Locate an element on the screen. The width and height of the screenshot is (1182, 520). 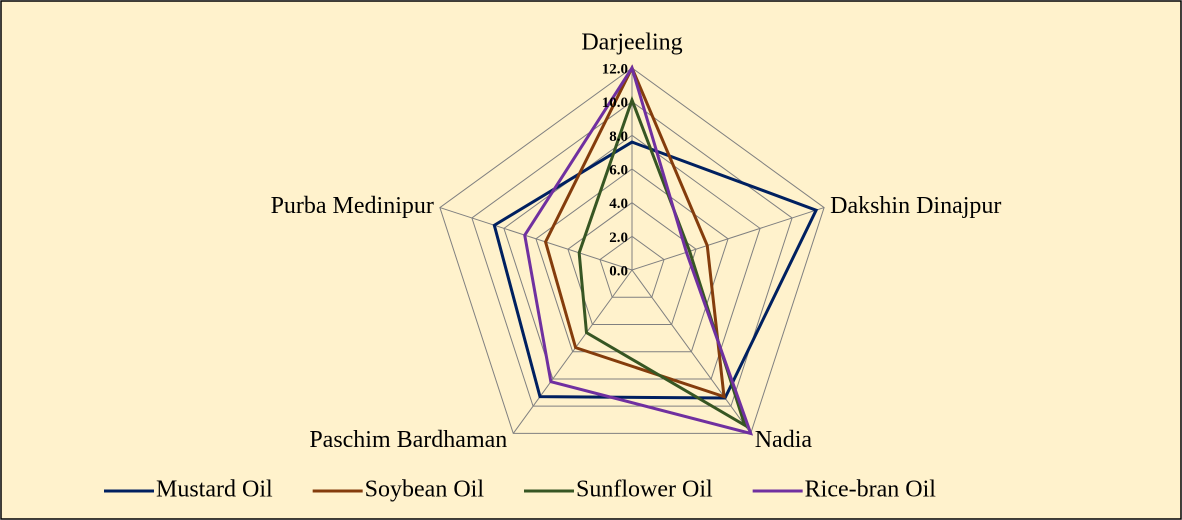
legend-label: Sunflower Oil is located at coordinates (644, 490).